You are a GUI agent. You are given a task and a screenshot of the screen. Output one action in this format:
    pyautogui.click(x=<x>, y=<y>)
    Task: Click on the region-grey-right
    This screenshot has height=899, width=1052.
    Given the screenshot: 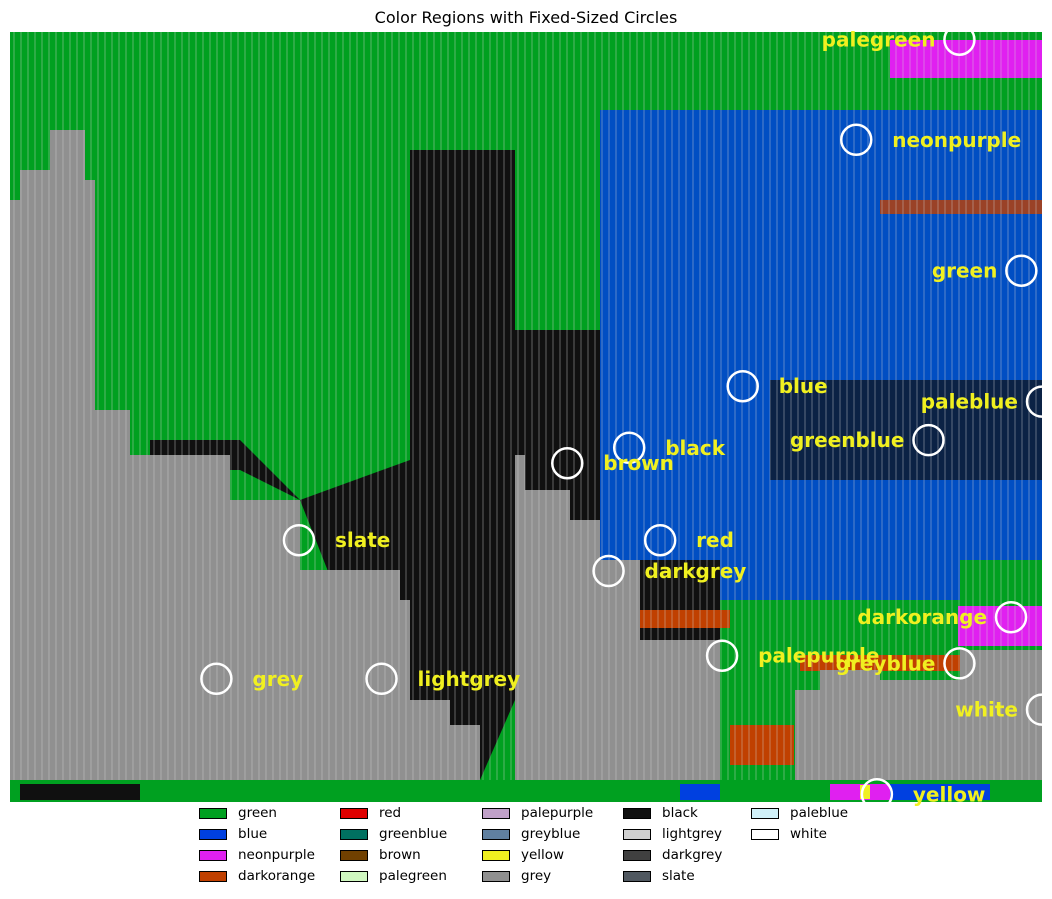 What is the action you would take?
    pyautogui.click(x=918, y=715)
    